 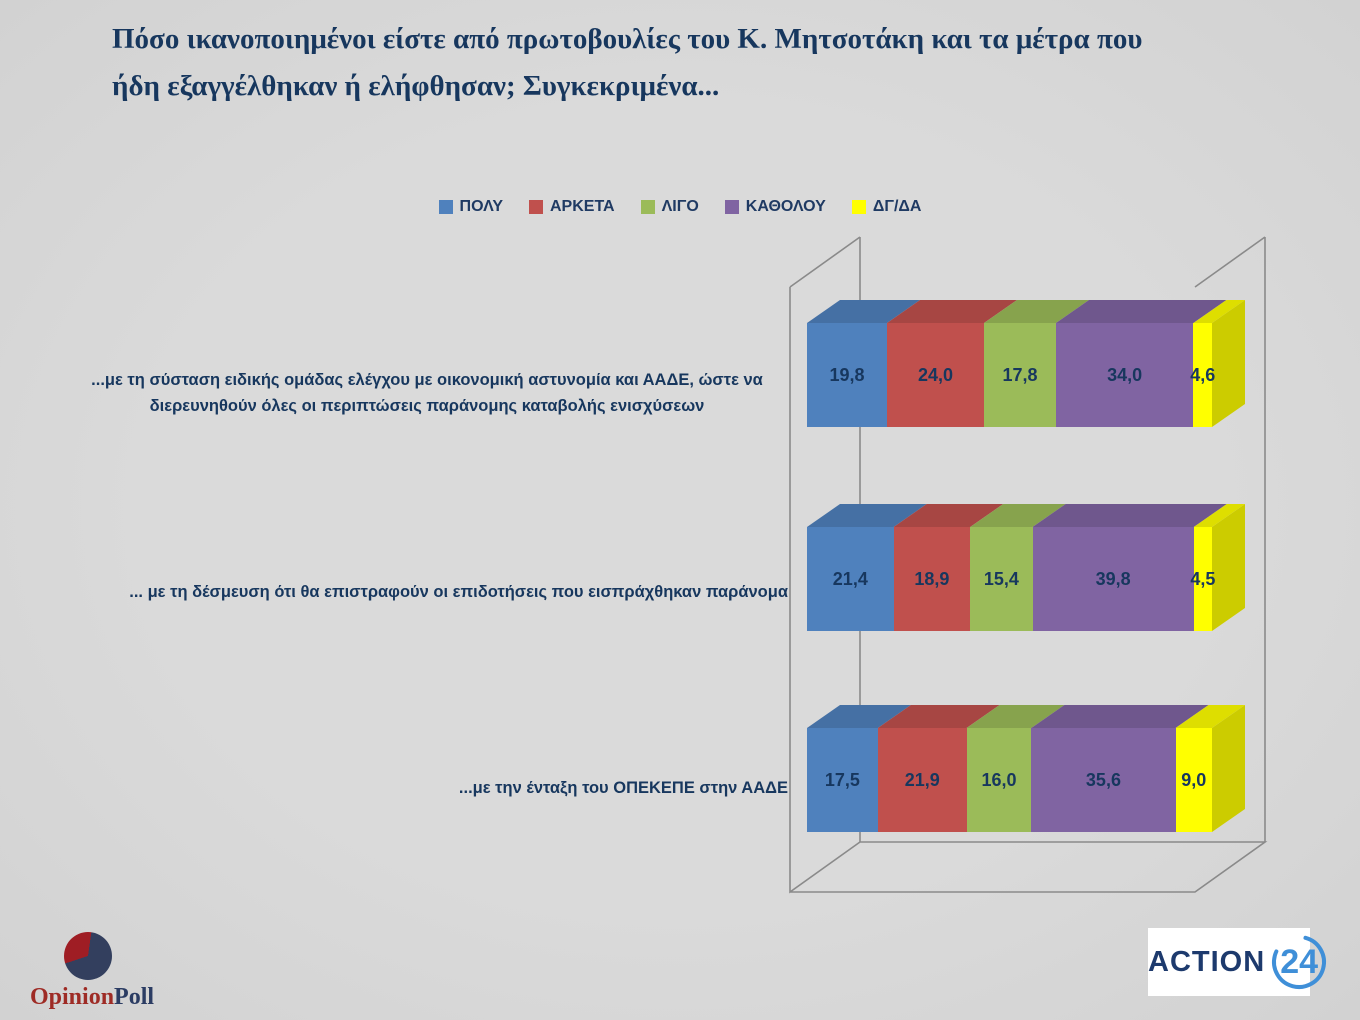 I want to click on bar-1-segment-1: 18,9, so click(x=932, y=579).